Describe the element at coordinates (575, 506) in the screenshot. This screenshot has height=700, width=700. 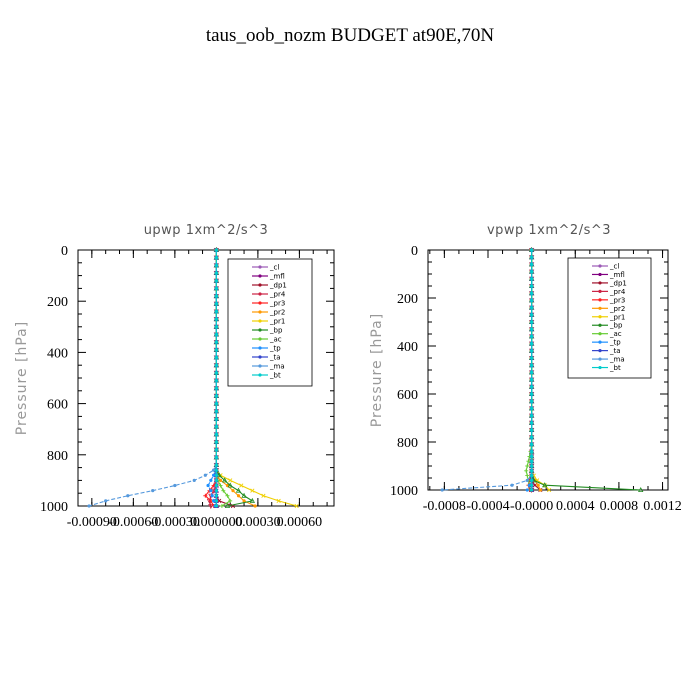
I see `x-tick-label: 0.0004` at that location.